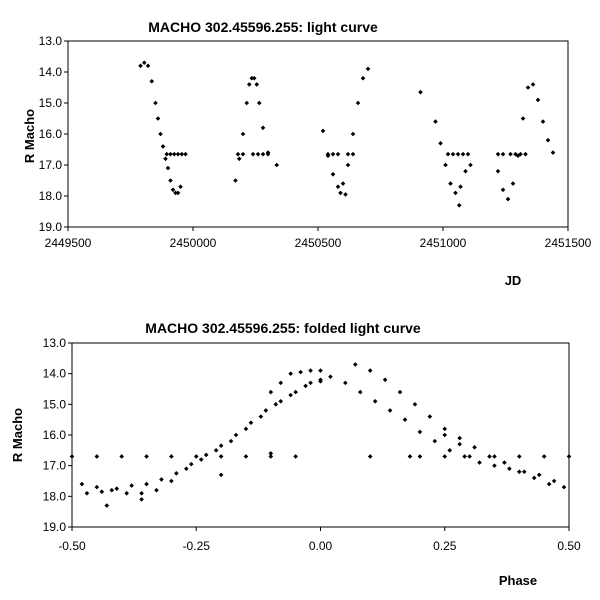 The height and width of the screenshot is (600, 600). Describe the element at coordinates (318, 243) in the screenshot. I see `chart-0-x-tick-label: 2450500` at that location.